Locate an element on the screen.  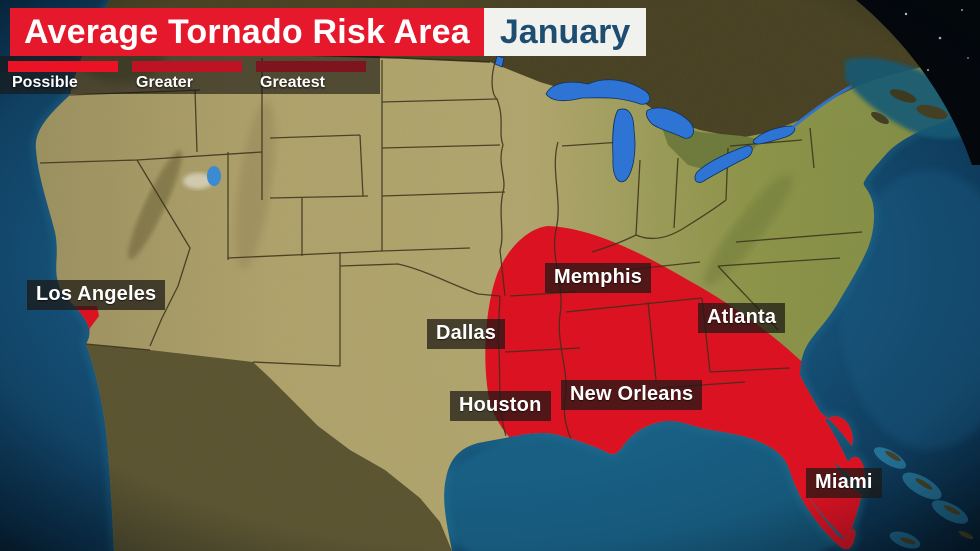
legend-item-greater: Greater is located at coordinates (187, 76).